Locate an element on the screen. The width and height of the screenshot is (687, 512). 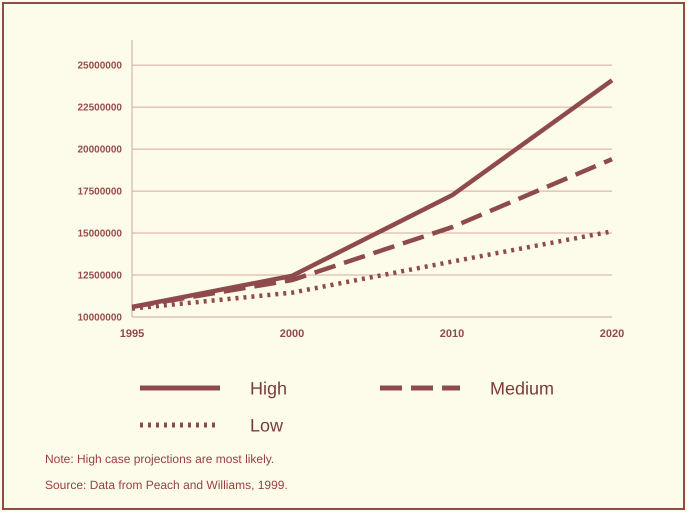
x-tick-label: 2000 is located at coordinates (292, 334).